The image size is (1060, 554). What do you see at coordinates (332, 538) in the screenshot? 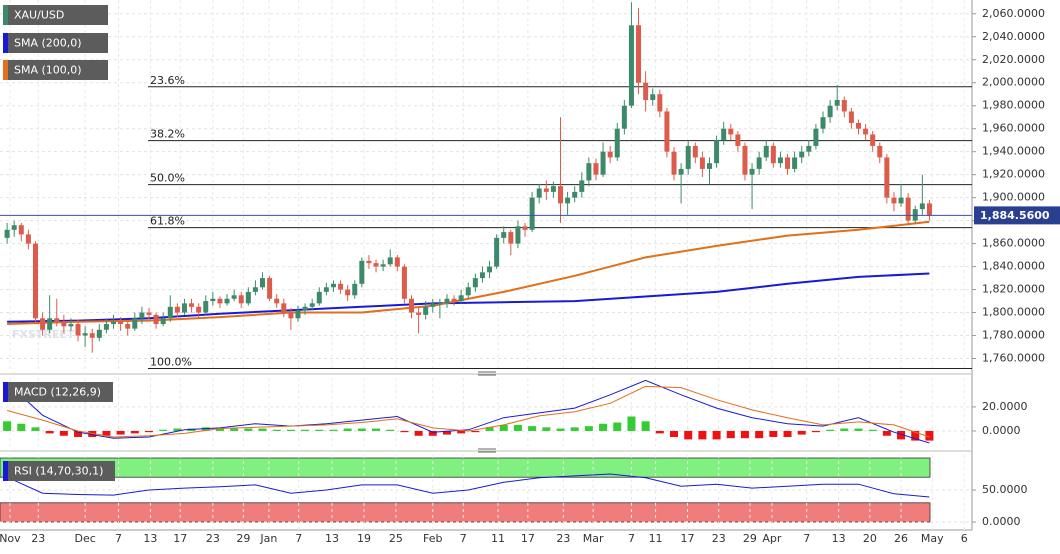
I see `x-tick-label: 13` at bounding box center [332, 538].